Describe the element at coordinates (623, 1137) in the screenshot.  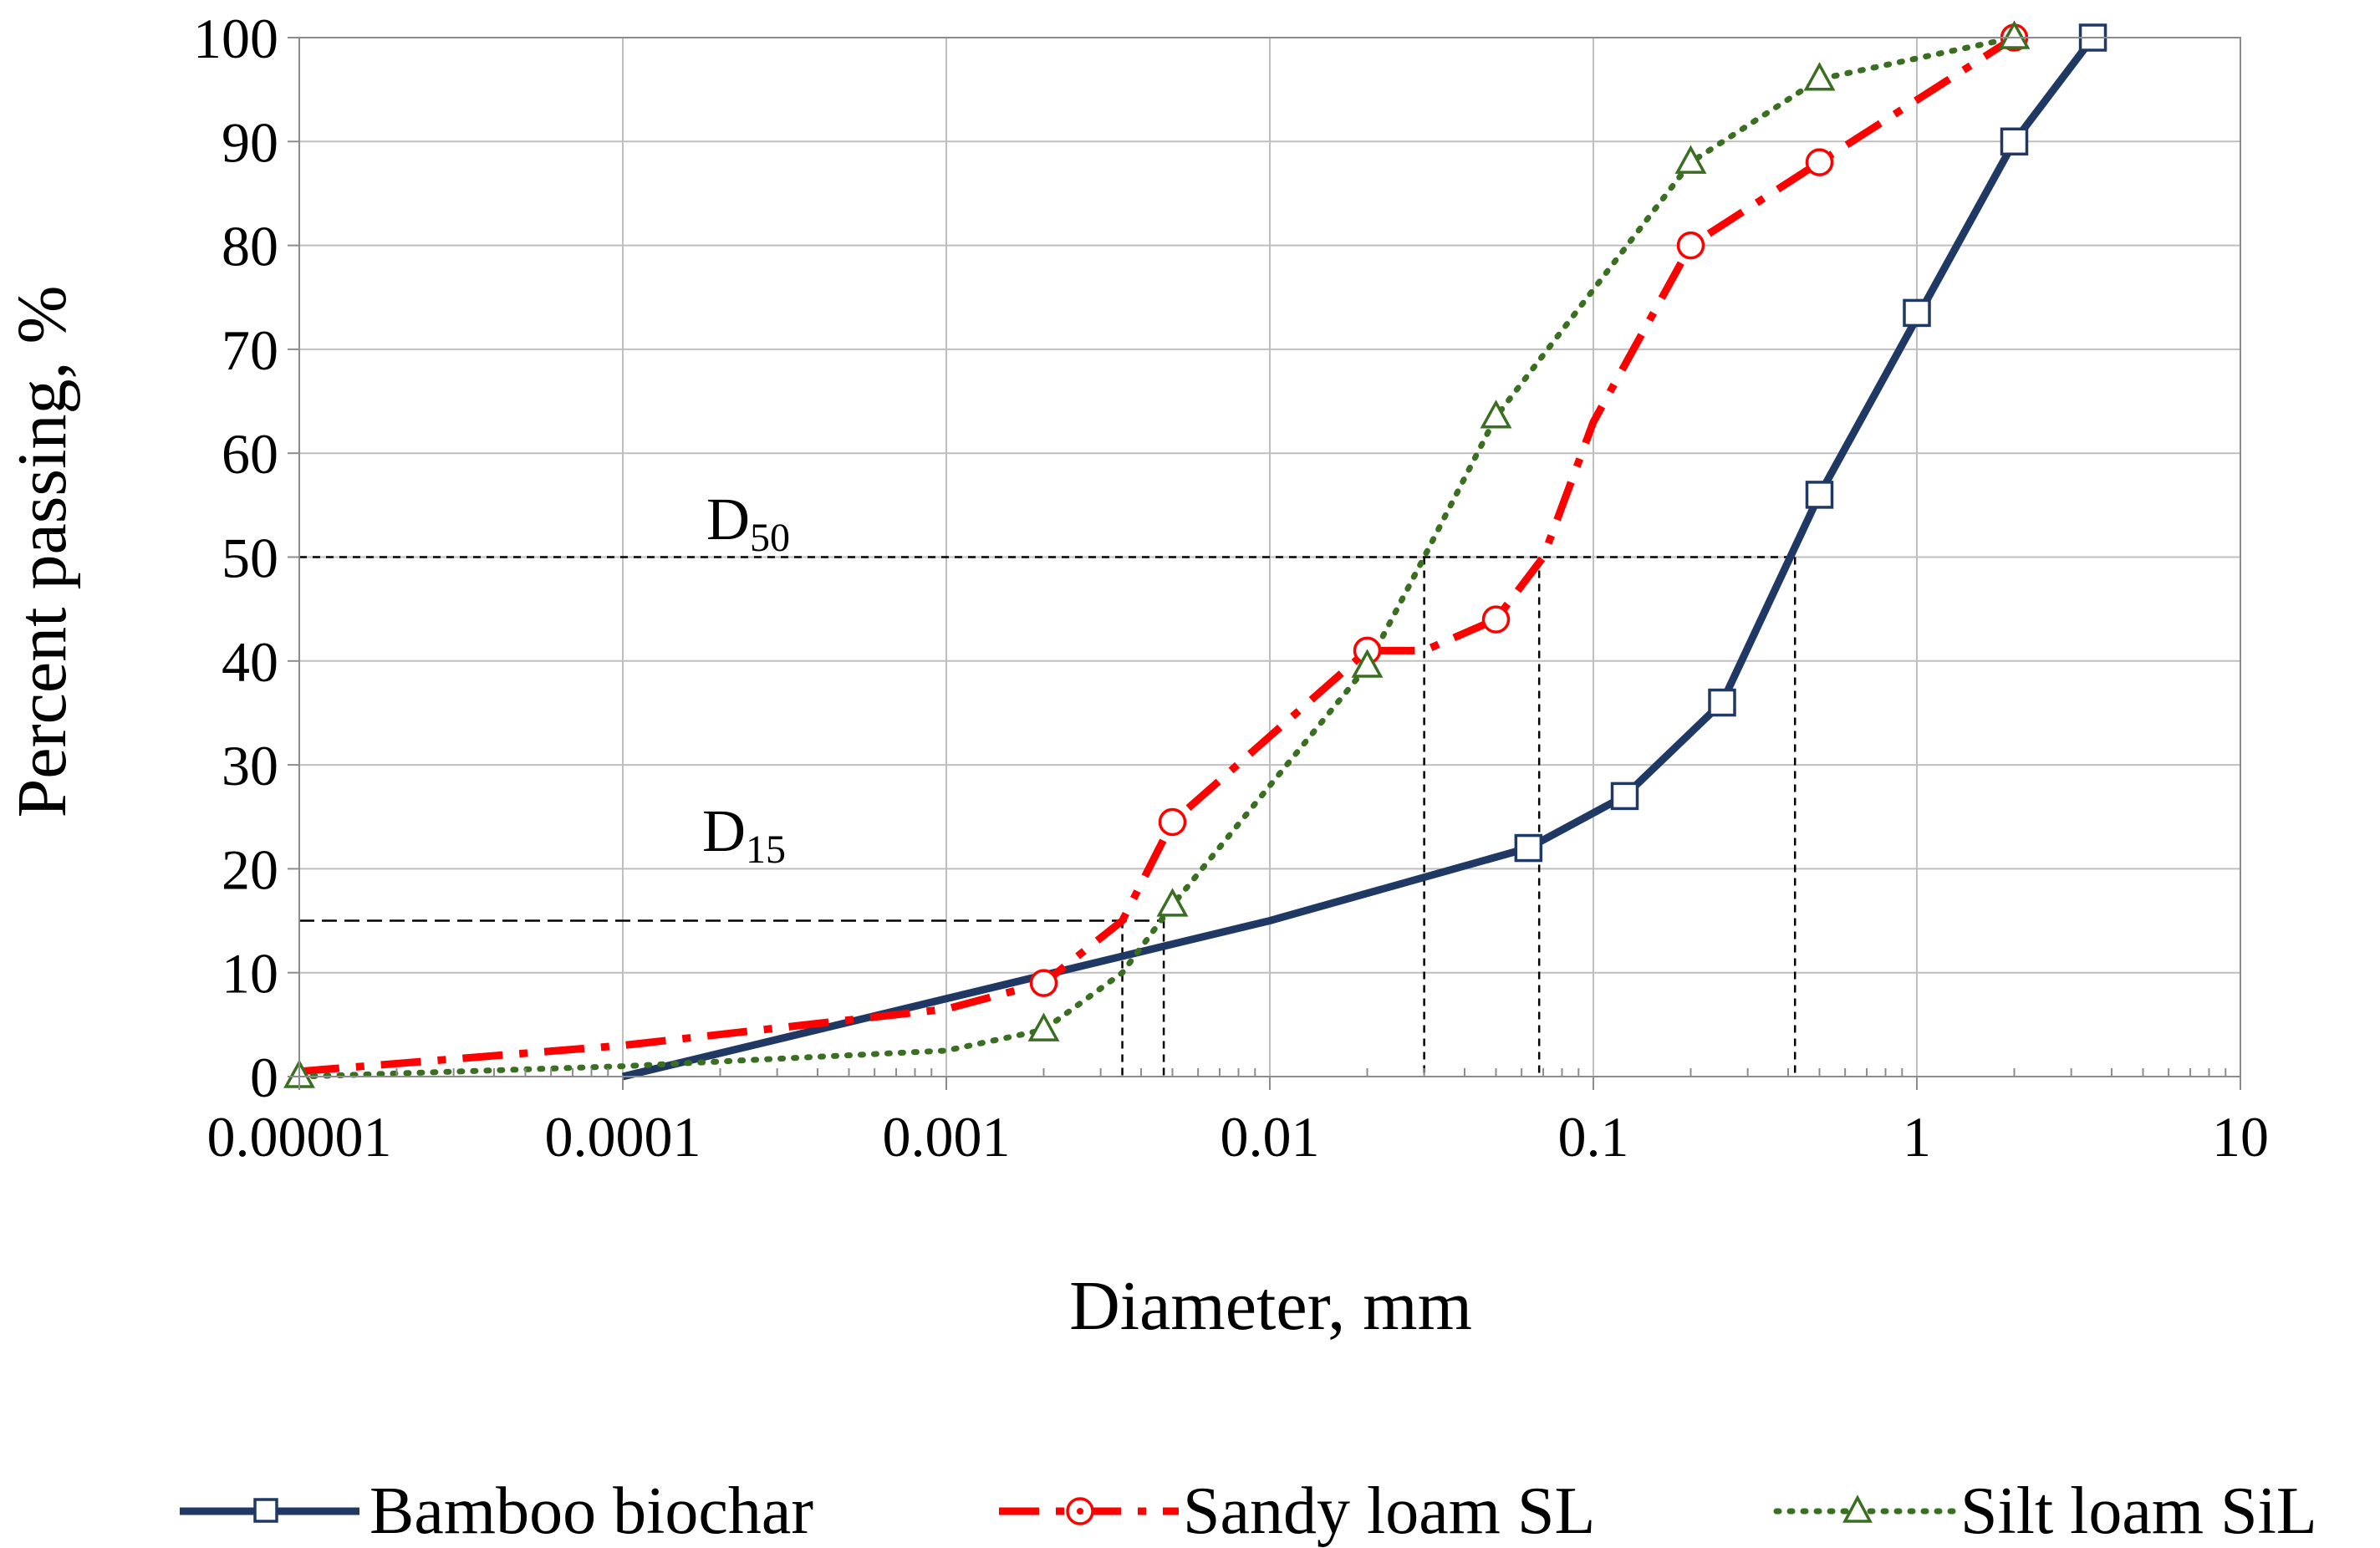
I see `x-tick-label: 0.0001` at that location.